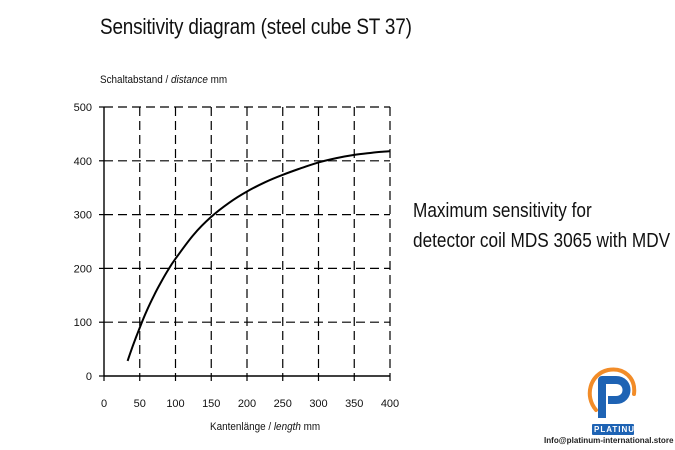 The width and height of the screenshot is (675, 450). I want to click on x-axis-label-en: length, so click(287, 427).